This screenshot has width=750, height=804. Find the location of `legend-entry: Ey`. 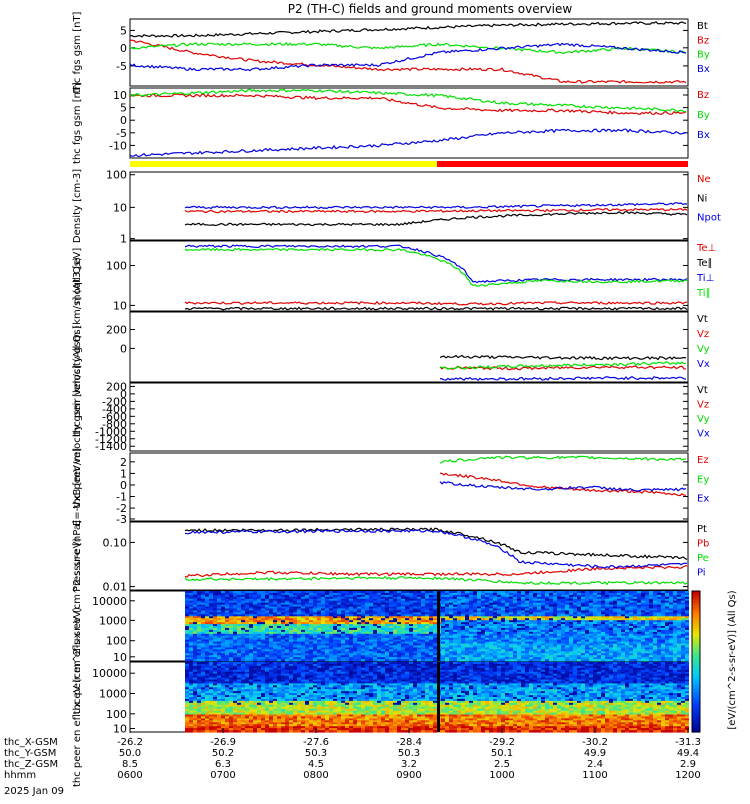

legend-entry: Ey is located at coordinates (703, 479).